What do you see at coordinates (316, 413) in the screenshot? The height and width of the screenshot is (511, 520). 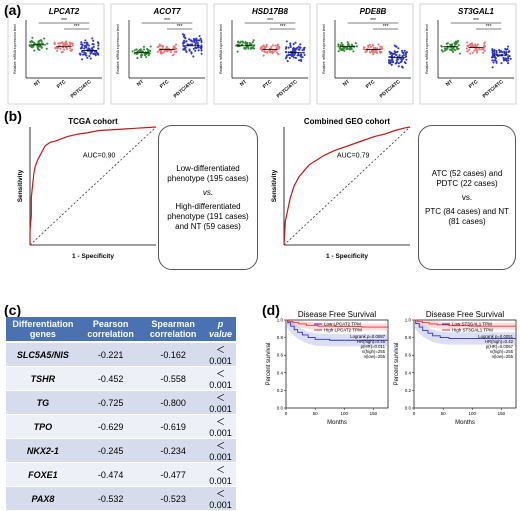 I see `x-tick-label: 50` at bounding box center [316, 413].